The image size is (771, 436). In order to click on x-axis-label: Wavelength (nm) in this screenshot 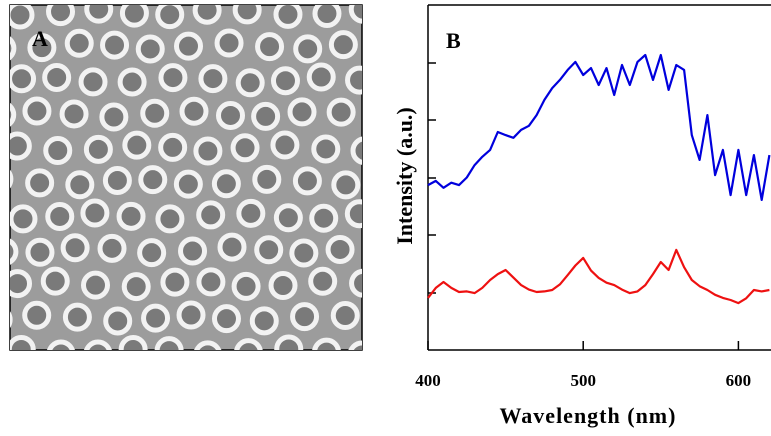, I will do `click(588, 415)`.